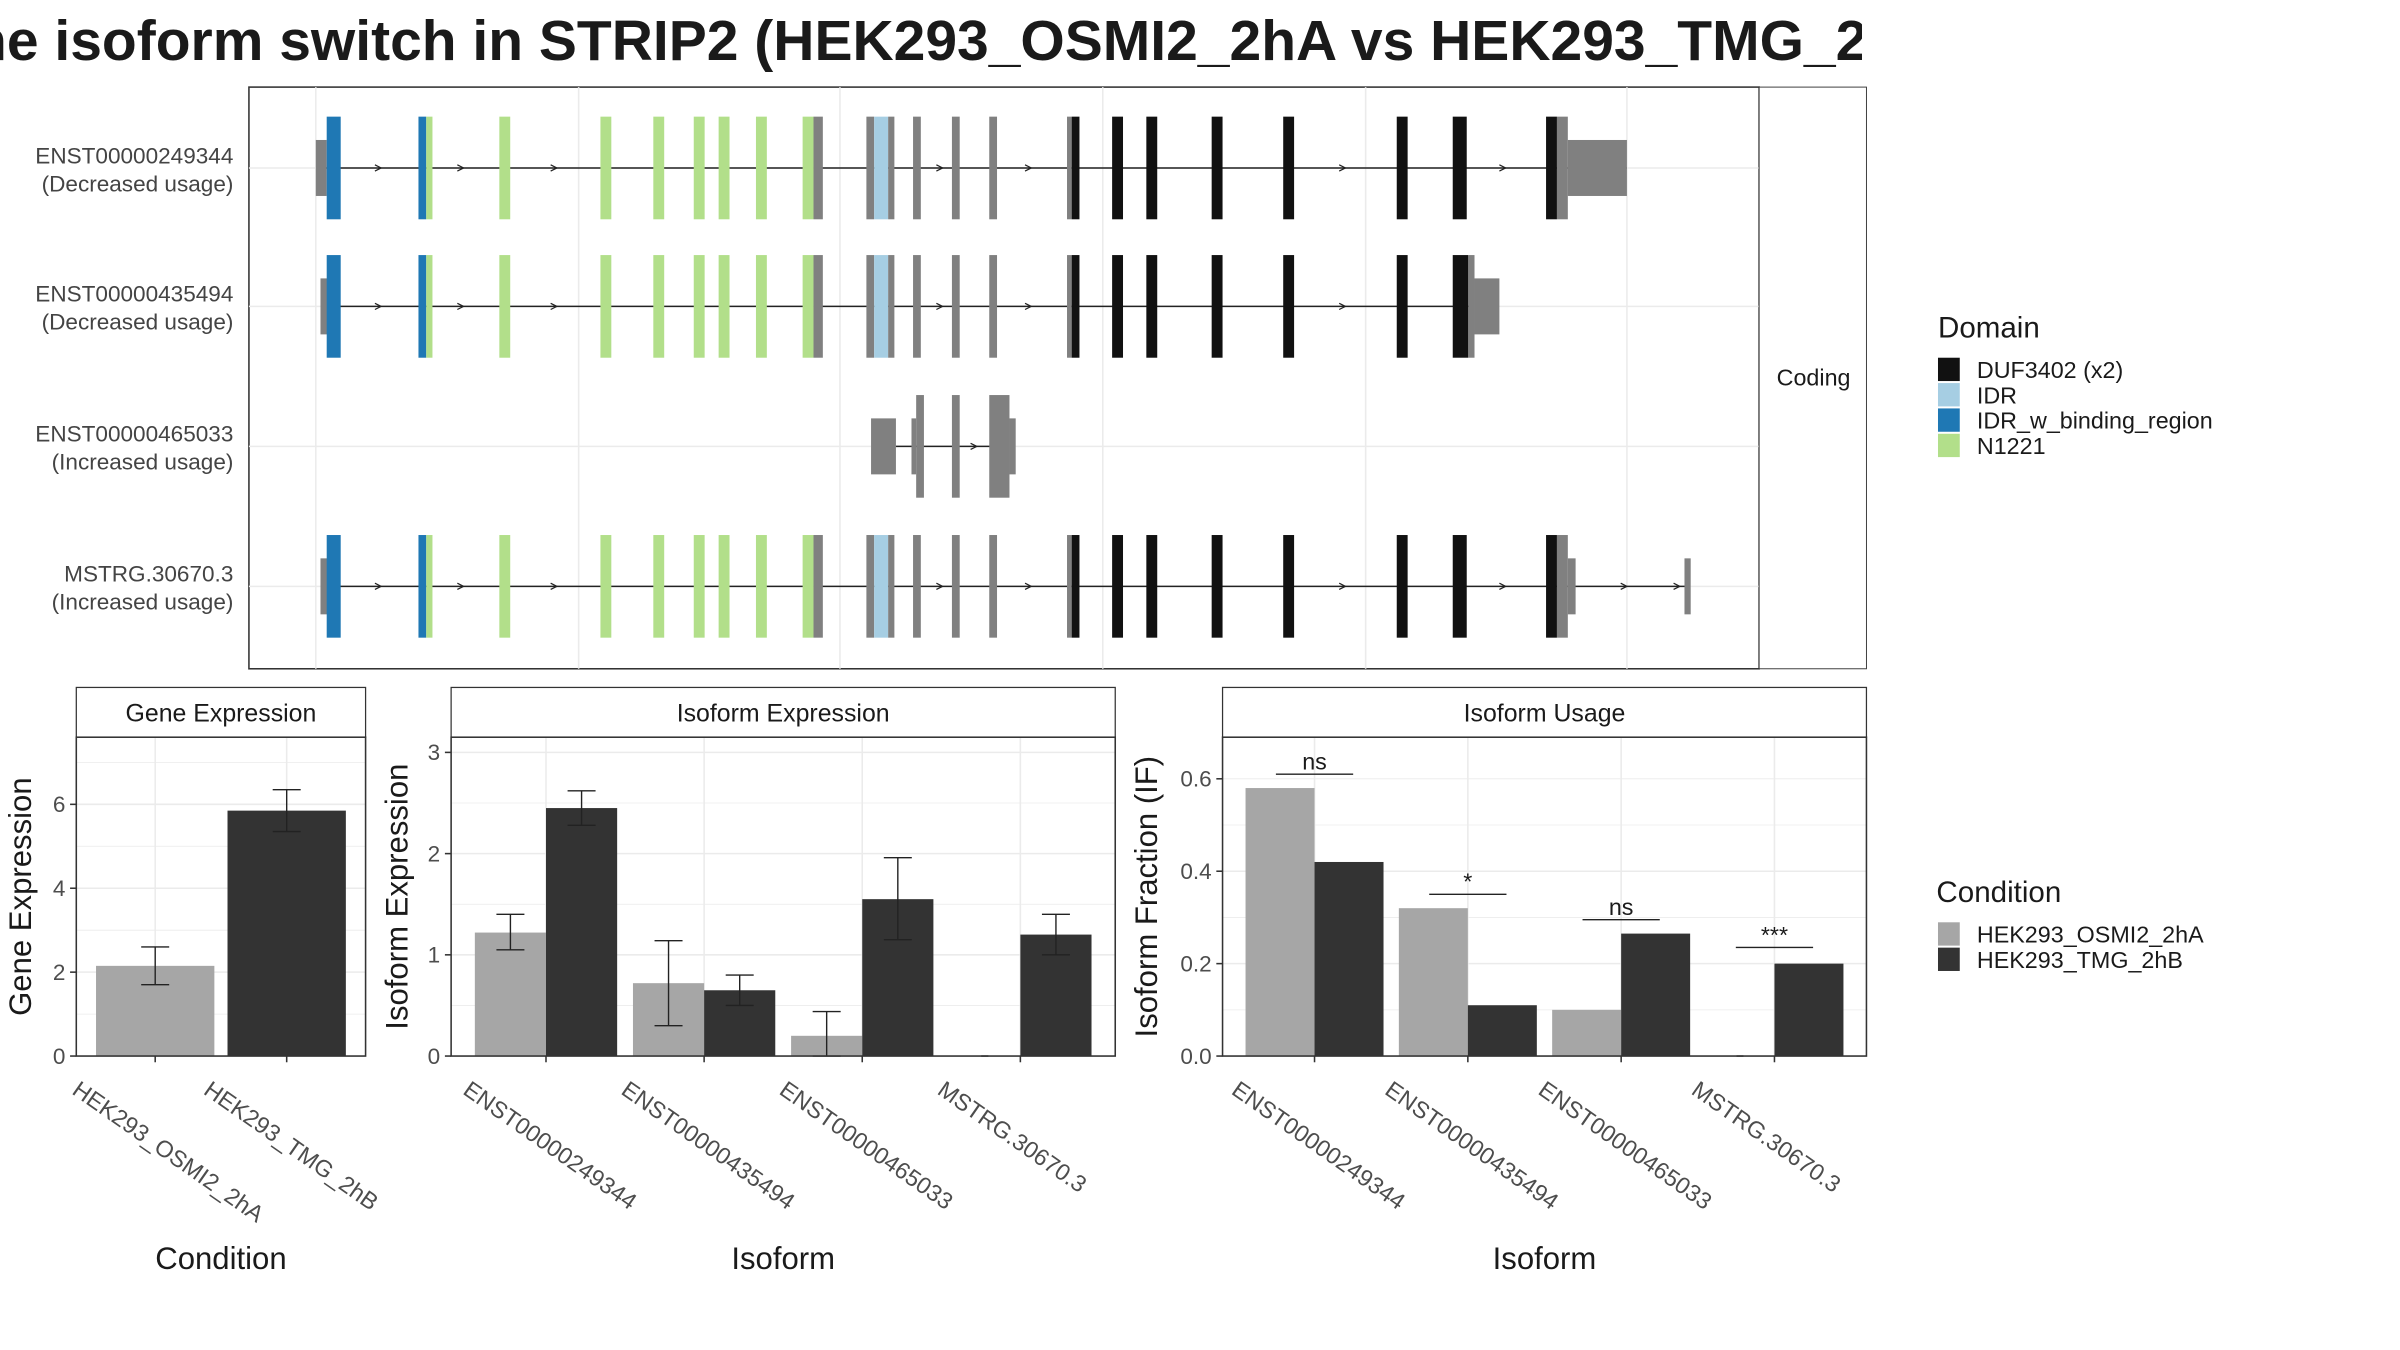 The height and width of the screenshot is (1350, 2400). What do you see at coordinates (1998, 892) in the screenshot?
I see `condition-legend-title: Condition` at bounding box center [1998, 892].